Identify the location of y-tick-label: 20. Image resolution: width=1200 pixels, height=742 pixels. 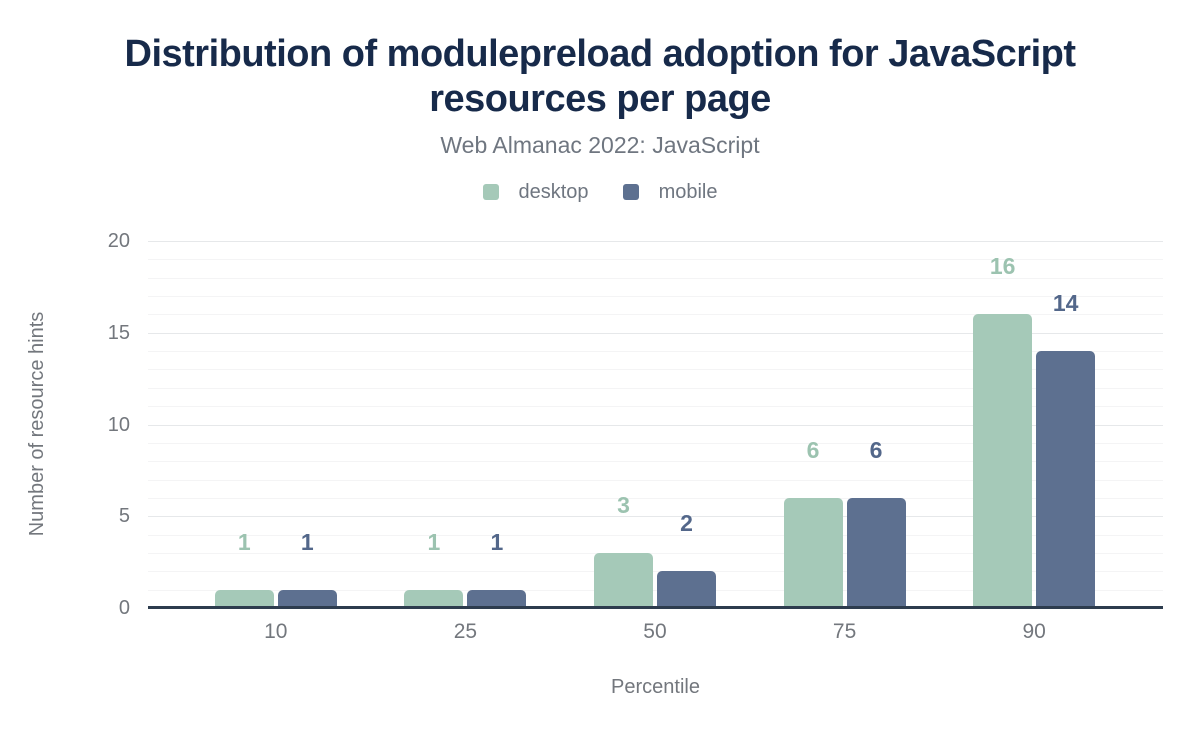
(118, 241).